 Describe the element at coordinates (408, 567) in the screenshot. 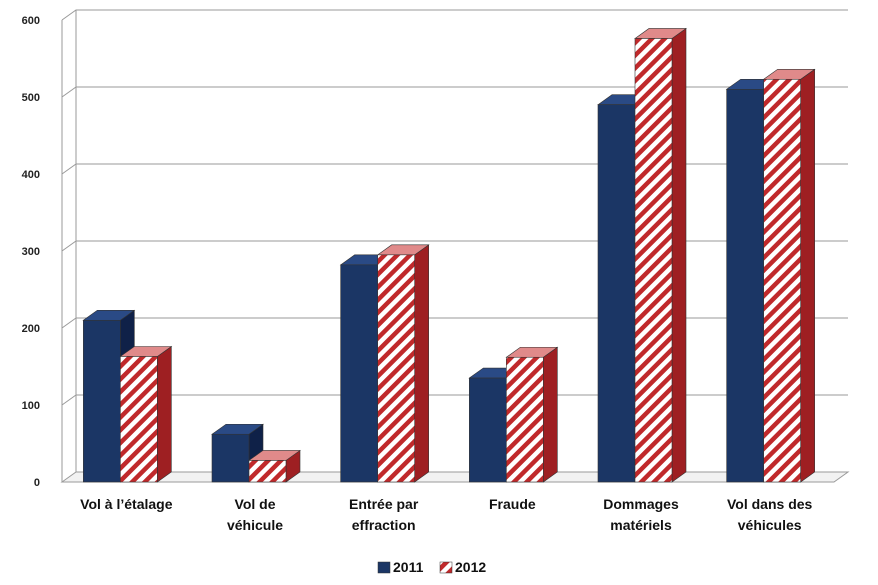

I see `legend-label-2011: 2011` at that location.